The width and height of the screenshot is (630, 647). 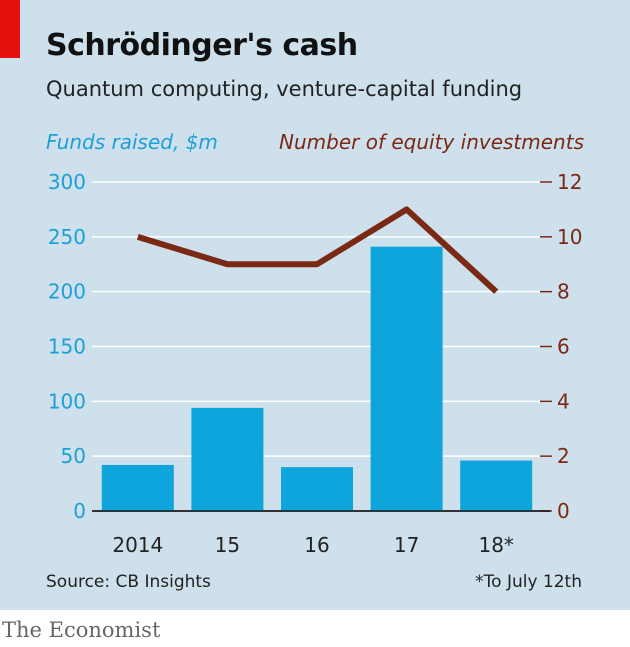 I want to click on bar-2014, so click(x=137, y=487).